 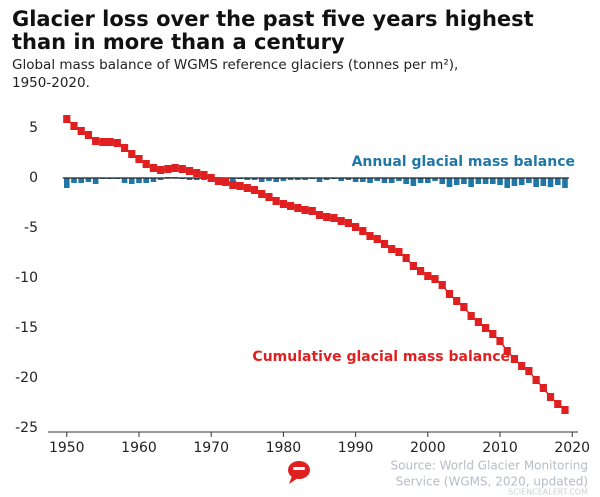 What do you see at coordinates (428, 448) in the screenshot?
I see `x-tick-label: 2000` at bounding box center [428, 448].